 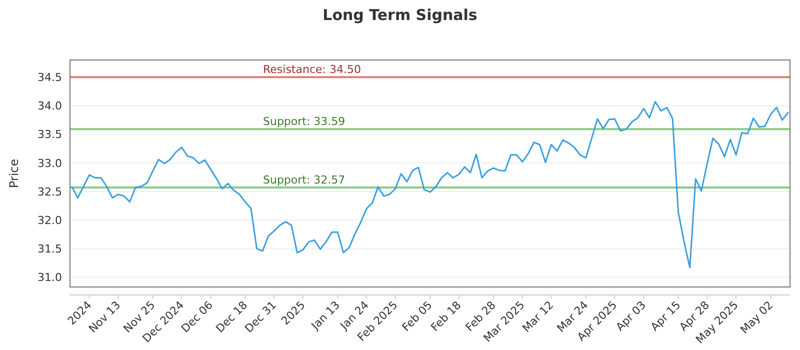 I want to click on y-tick-label: 32.5, so click(x=50, y=191).